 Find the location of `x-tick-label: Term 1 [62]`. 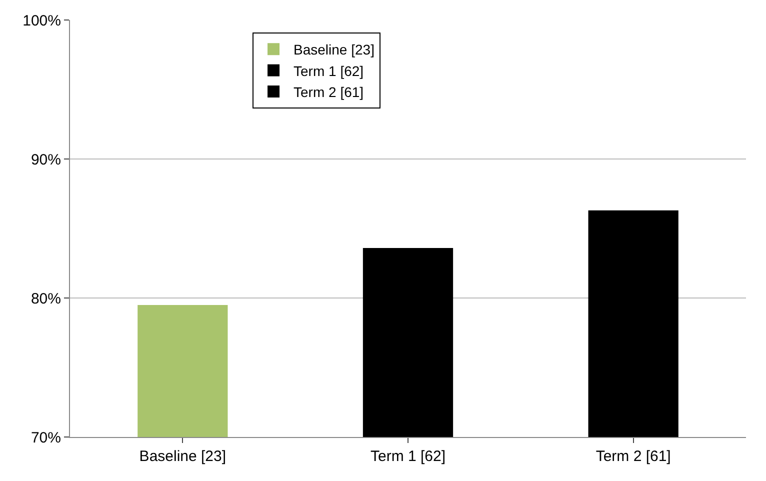

x-tick-label: Term 1 [62] is located at coordinates (408, 456).